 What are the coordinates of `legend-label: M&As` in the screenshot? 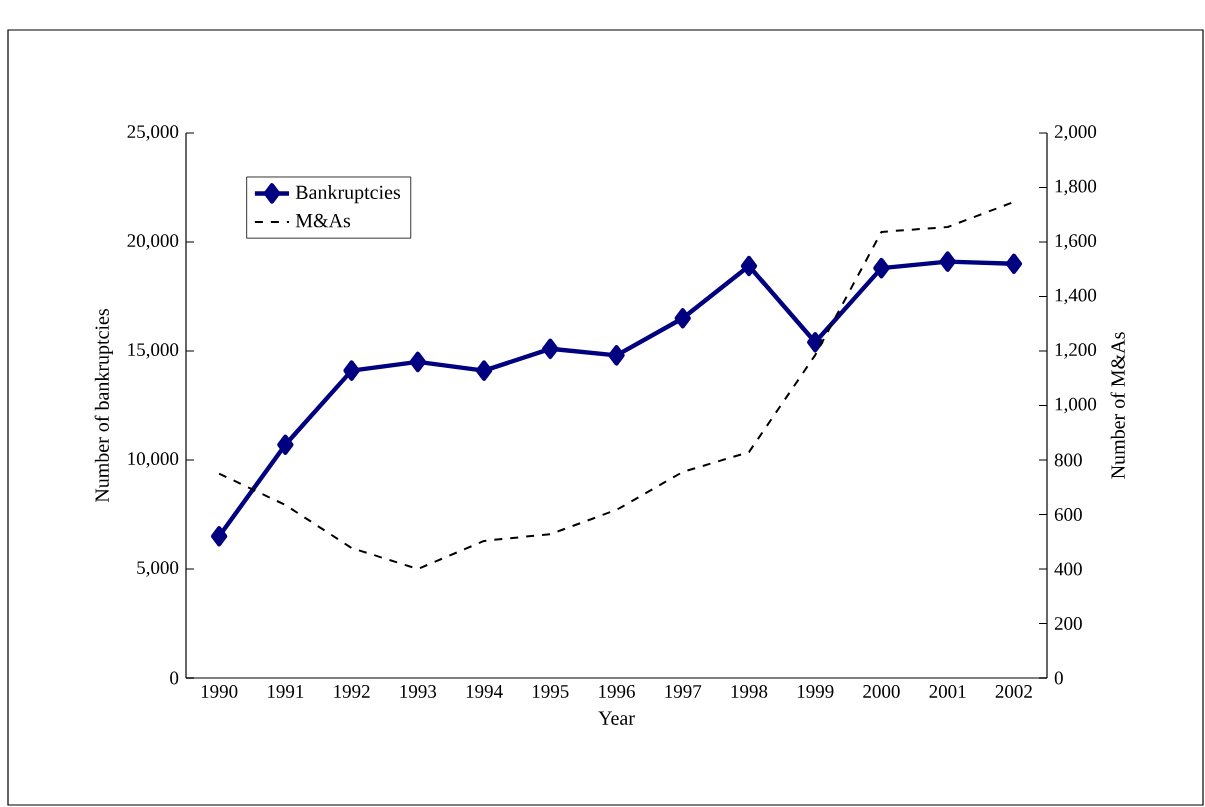 It's located at (323, 220).